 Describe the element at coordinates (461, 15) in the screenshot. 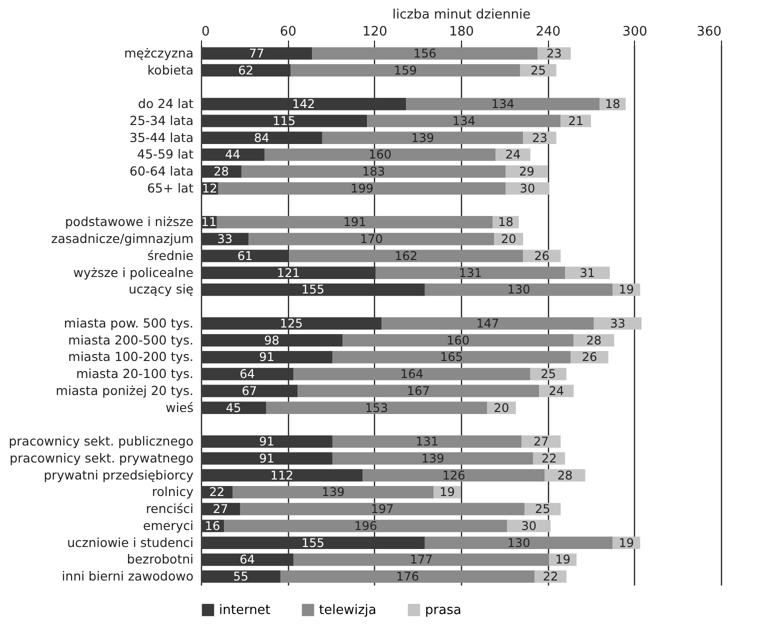

I see `x-axis-title: liczba minut dziennie` at that location.